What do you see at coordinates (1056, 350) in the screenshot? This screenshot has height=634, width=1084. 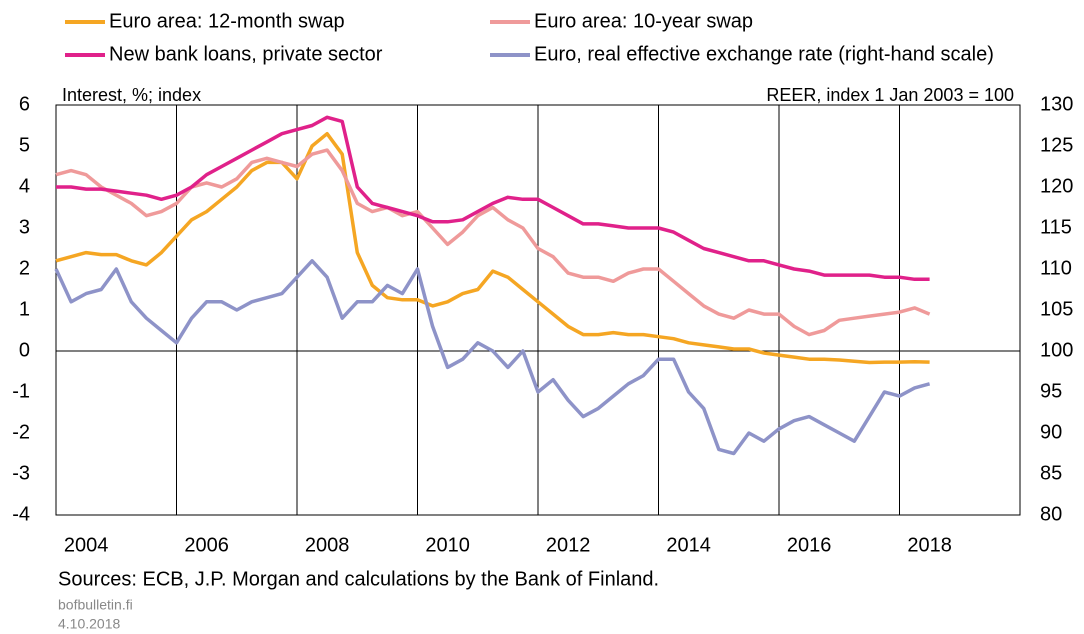 I see `y2-tick-label: 100` at bounding box center [1056, 350].